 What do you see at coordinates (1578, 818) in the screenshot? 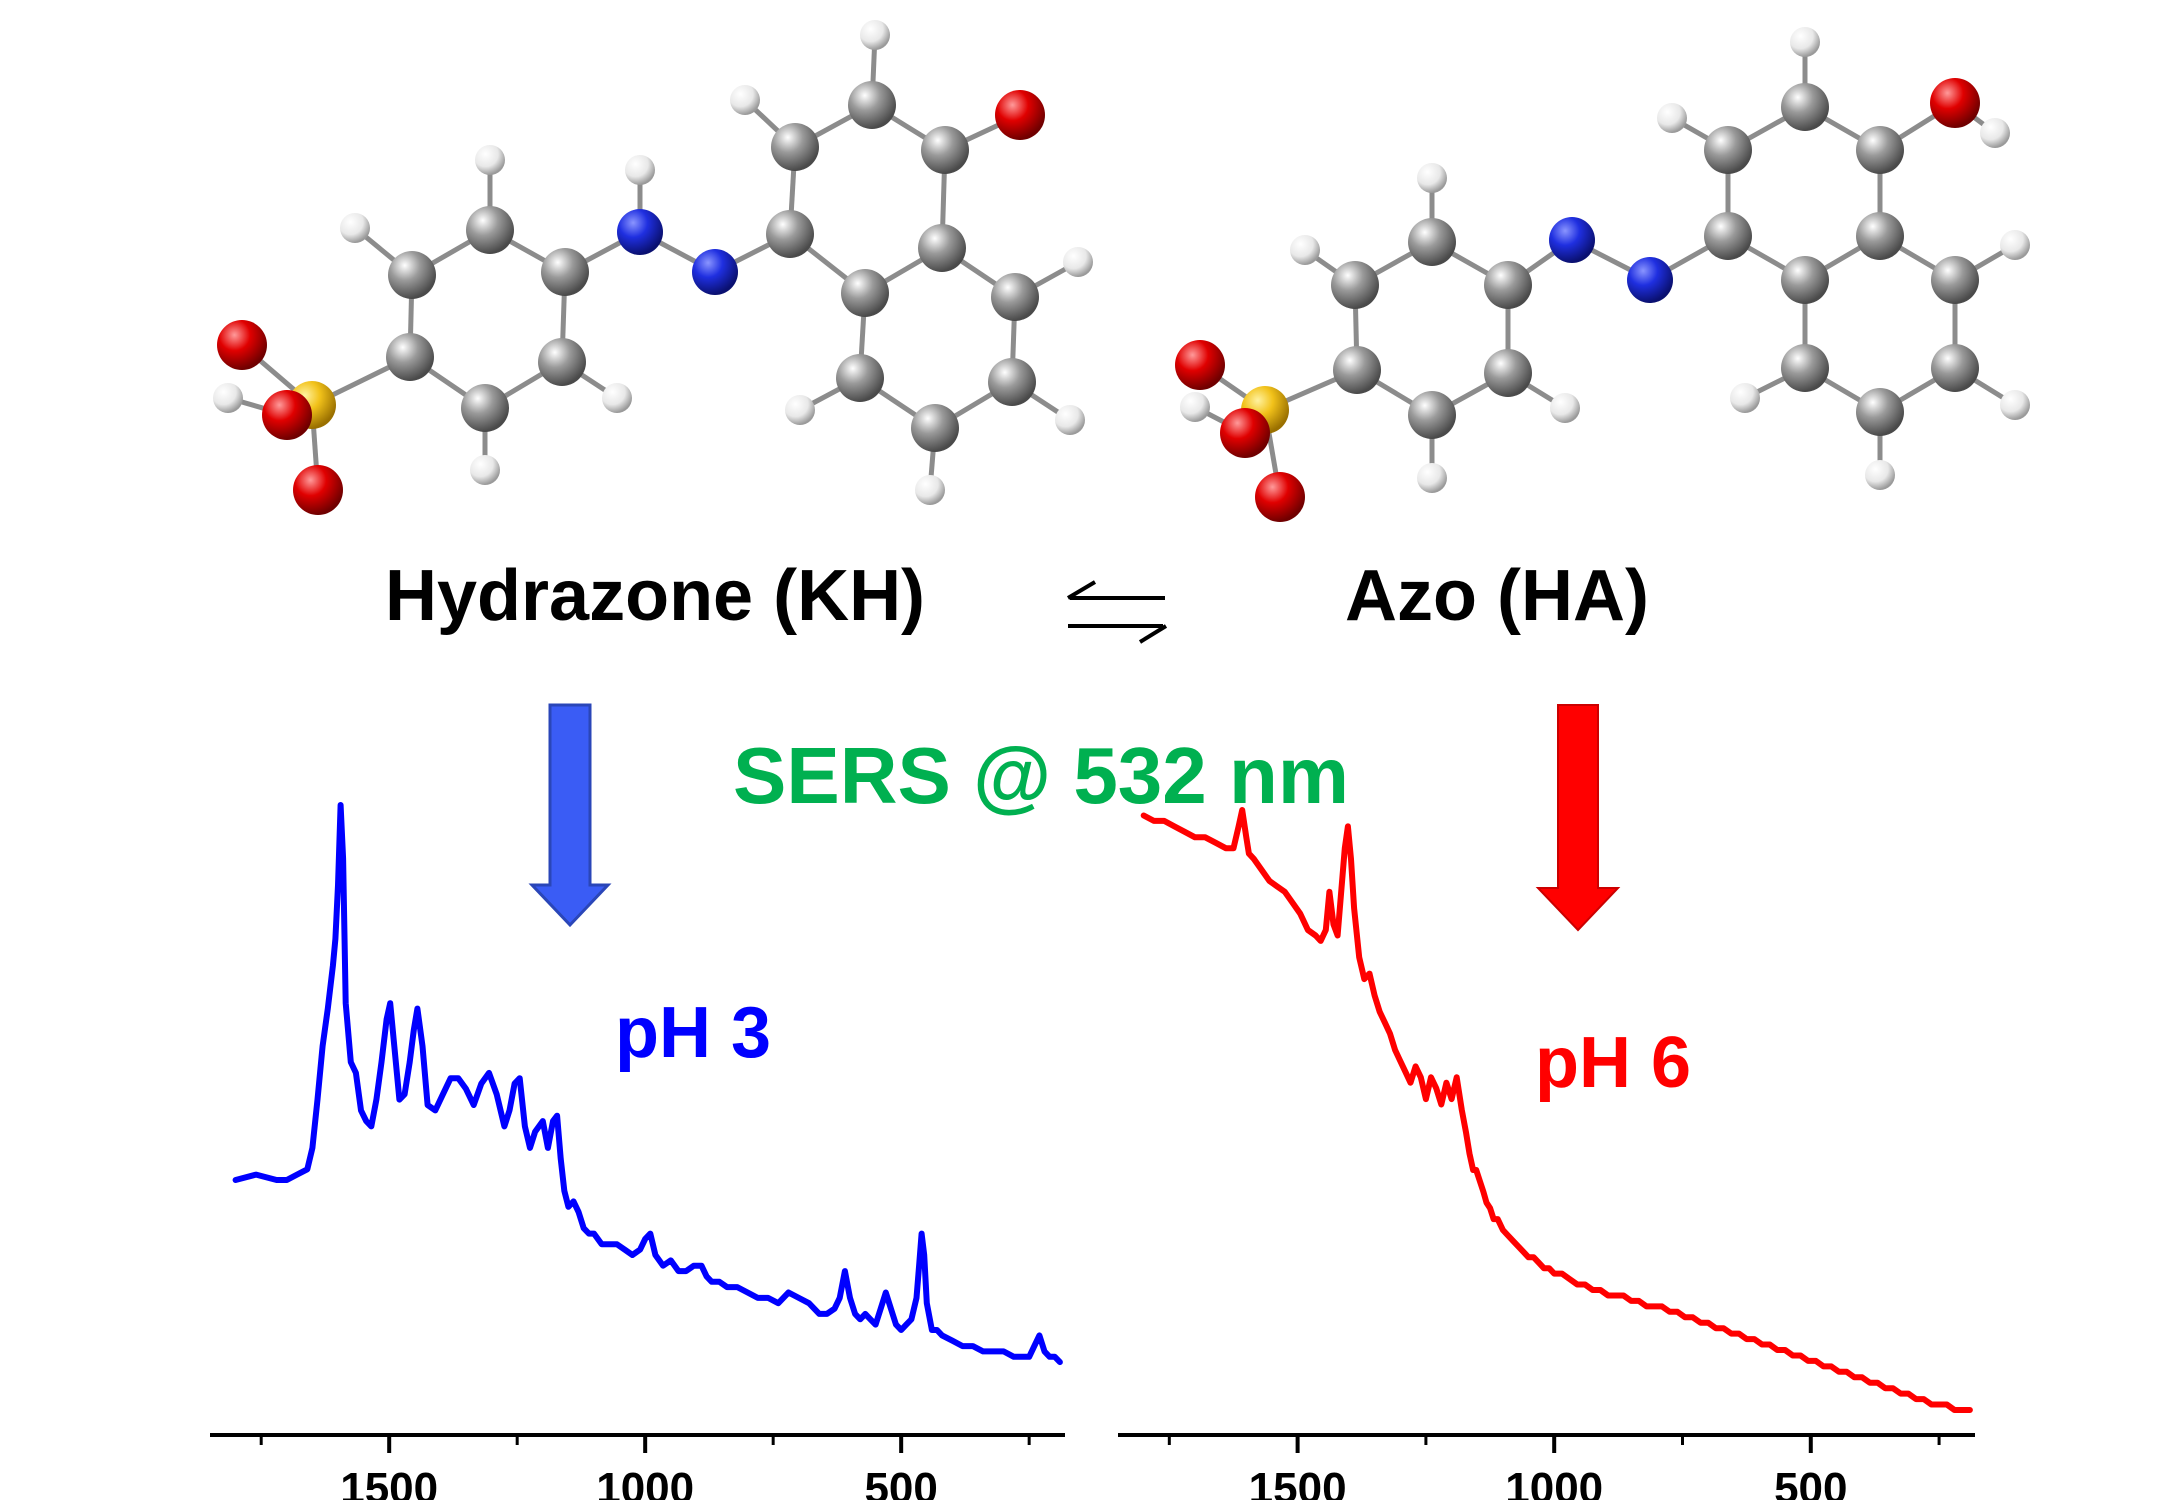
I see `red-down-arrow-icon` at bounding box center [1578, 818].